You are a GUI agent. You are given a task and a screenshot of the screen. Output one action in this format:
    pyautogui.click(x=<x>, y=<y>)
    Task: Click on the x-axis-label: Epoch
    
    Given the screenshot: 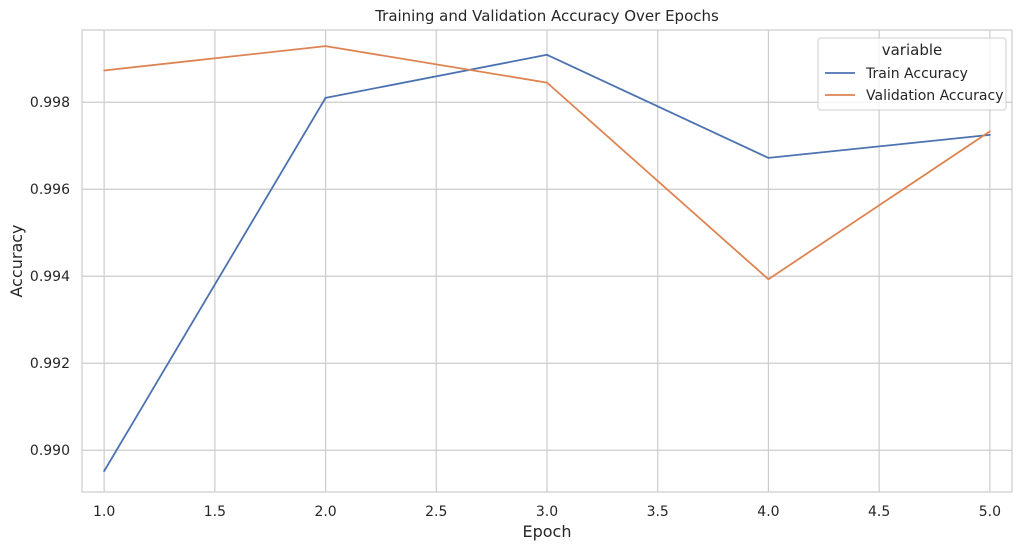 What is the action you would take?
    pyautogui.click(x=547, y=531)
    